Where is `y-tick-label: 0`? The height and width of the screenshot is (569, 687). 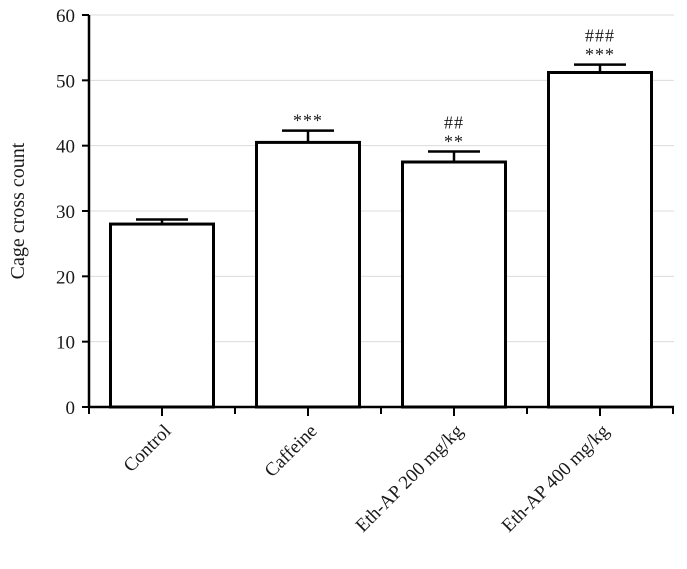
y-tick-label: 0 is located at coordinates (71, 408).